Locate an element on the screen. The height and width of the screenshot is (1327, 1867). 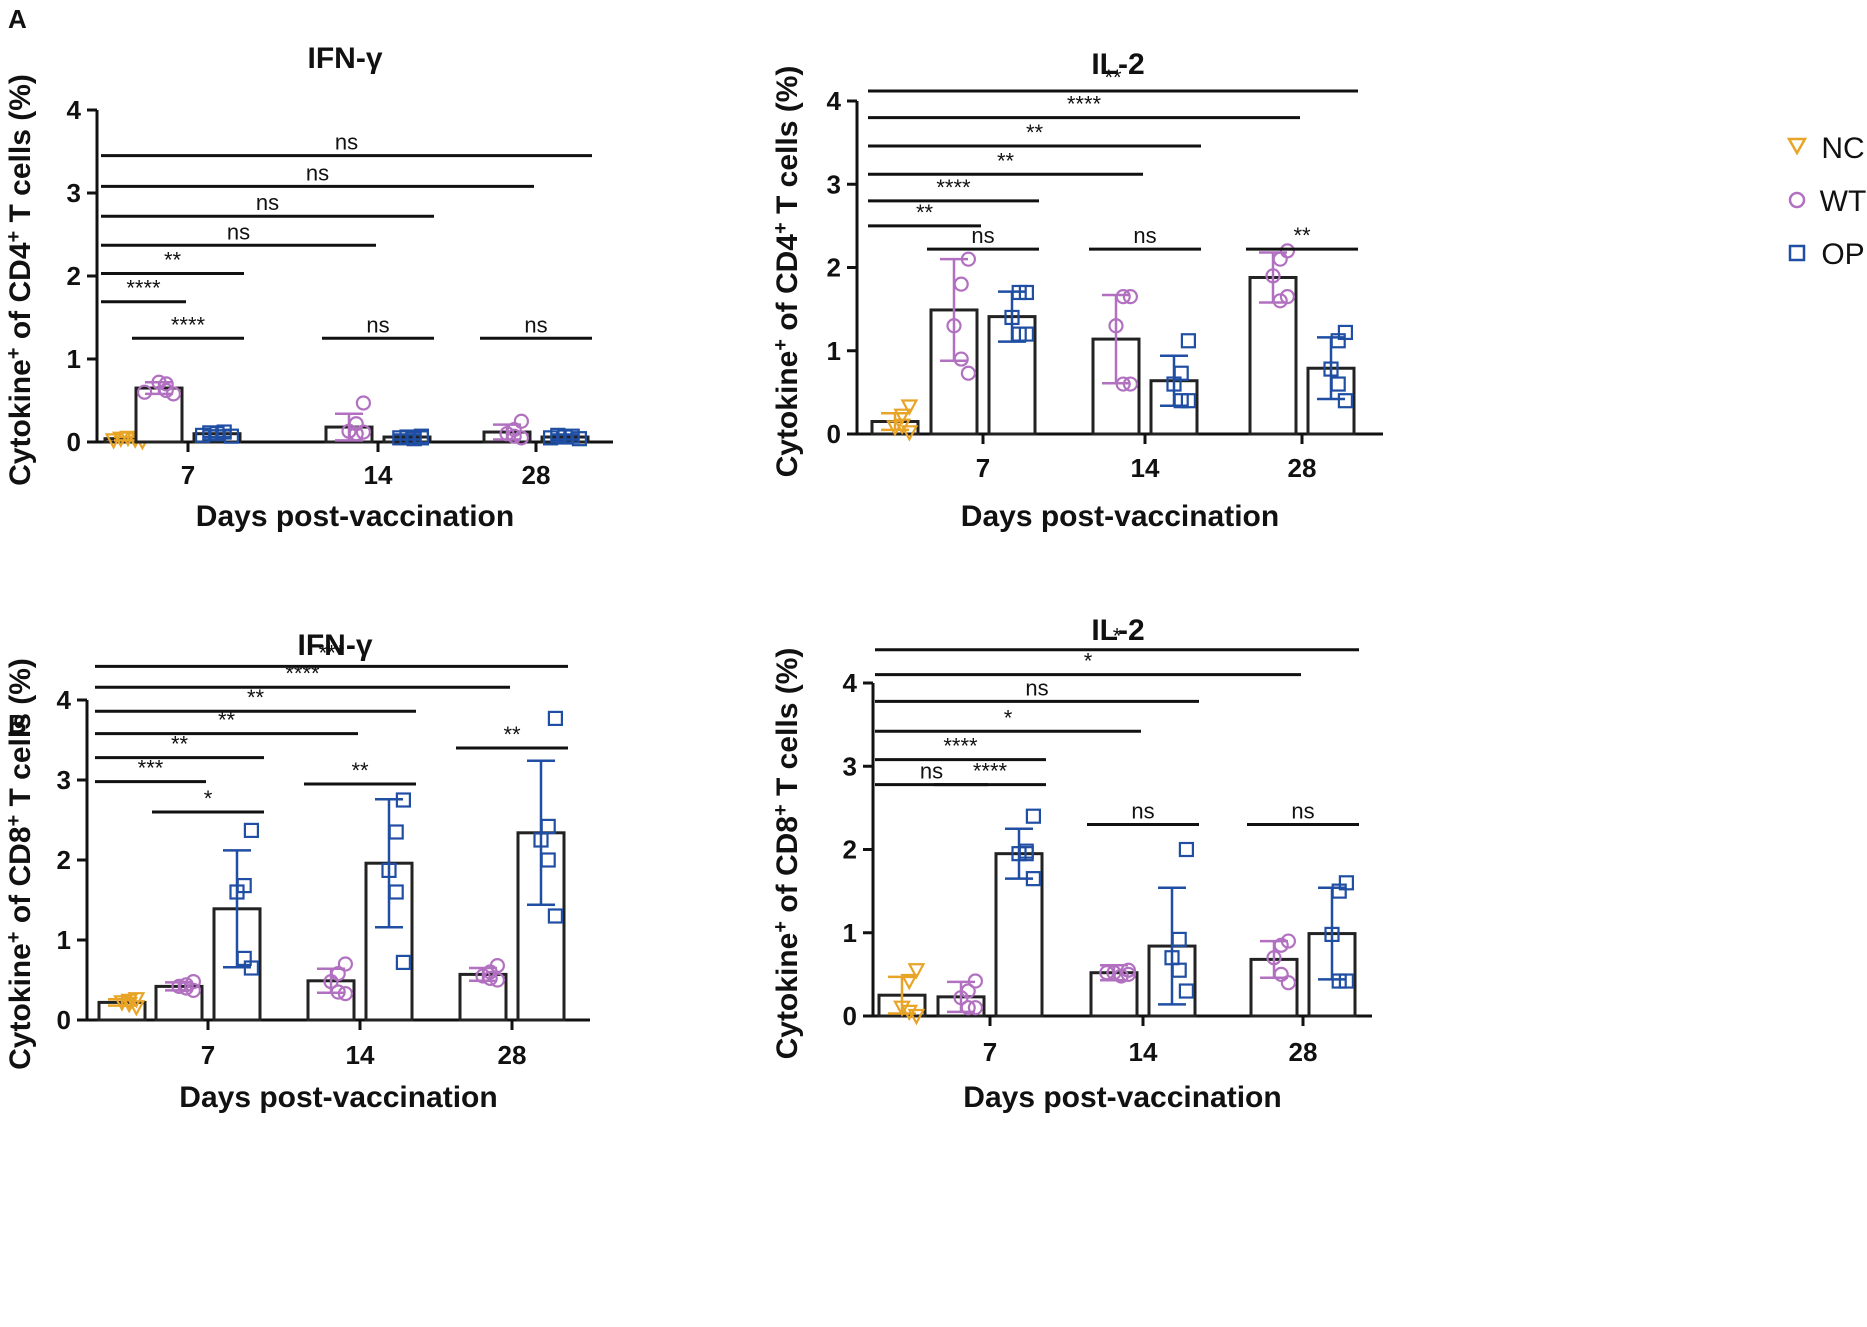
legend-item-op: OP is located at coordinates (1826, 254).